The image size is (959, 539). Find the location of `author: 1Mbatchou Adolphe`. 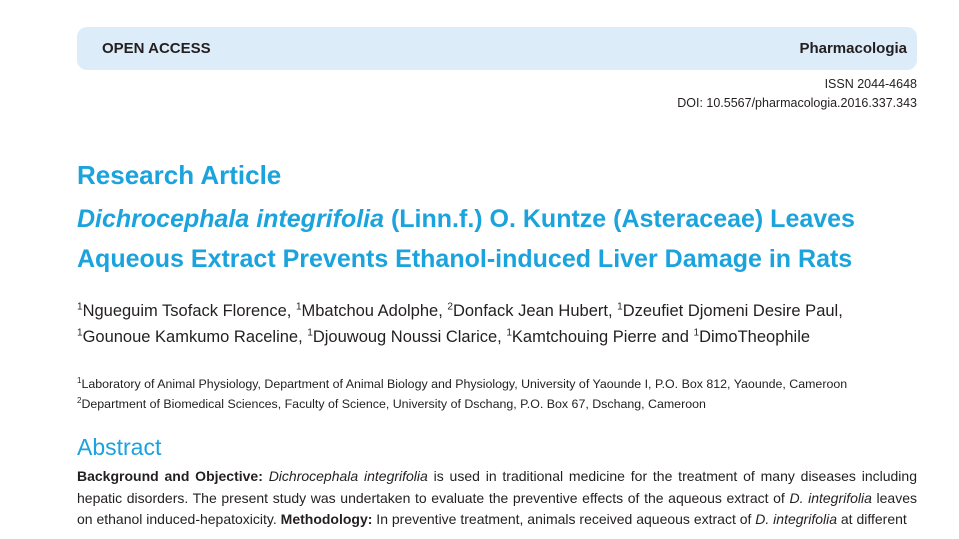

author: 1Mbatchou Adolphe is located at coordinates (367, 310).